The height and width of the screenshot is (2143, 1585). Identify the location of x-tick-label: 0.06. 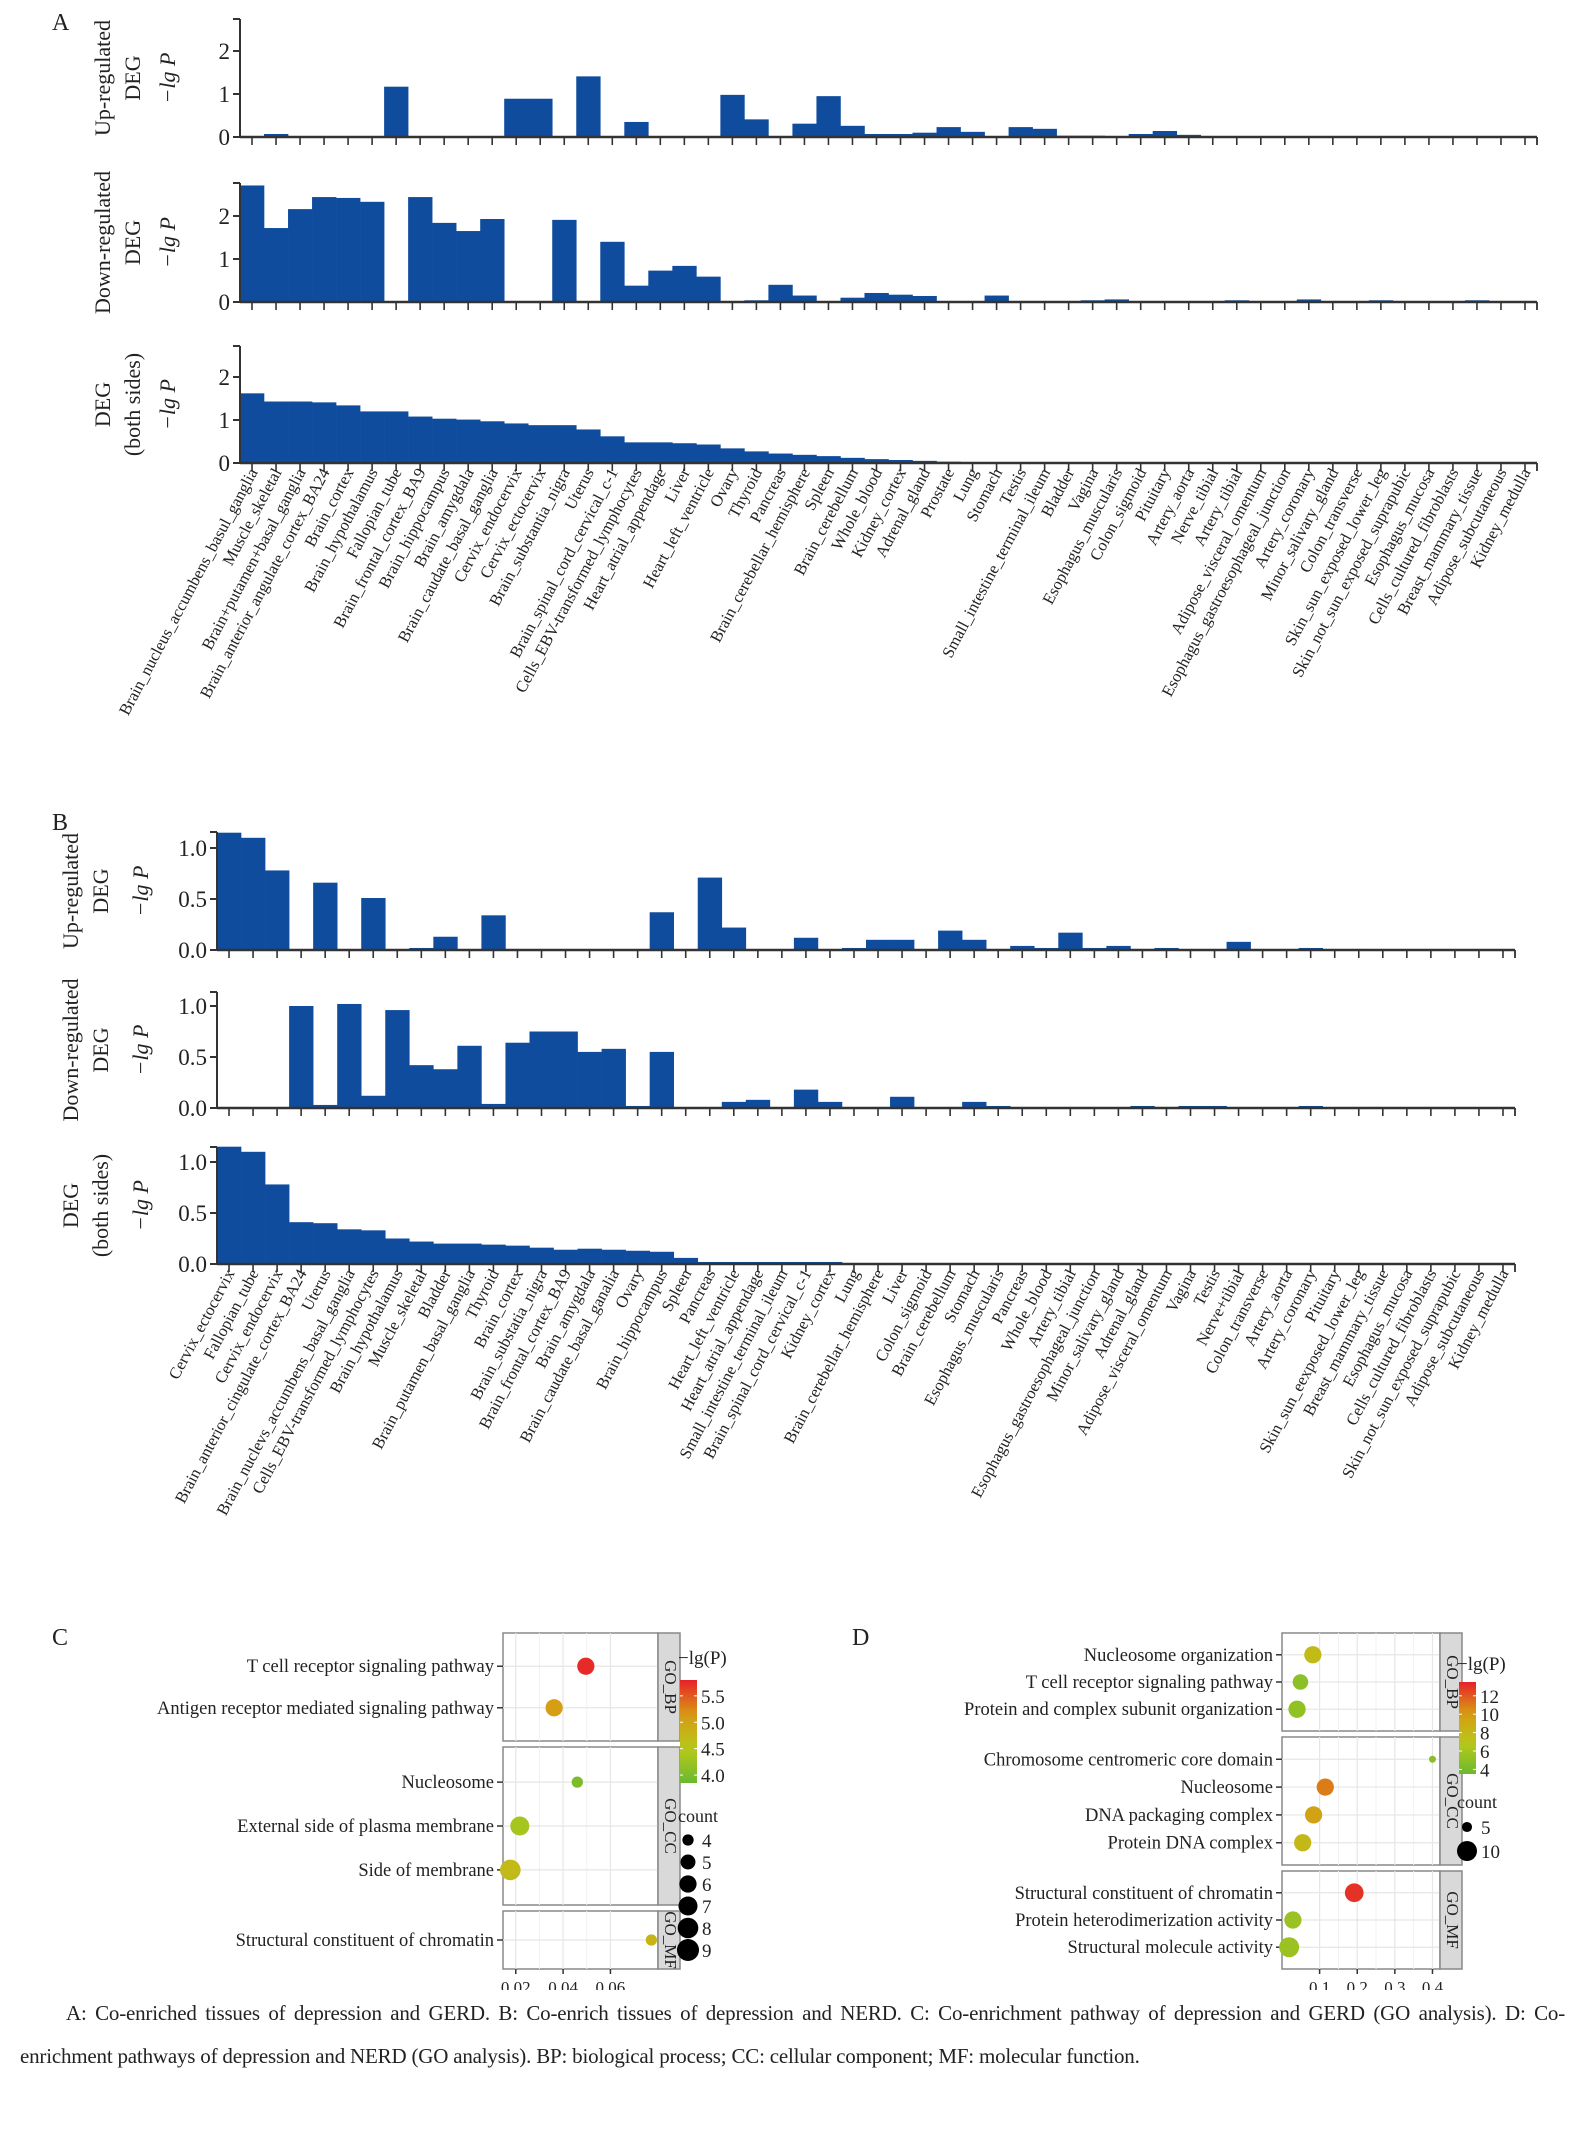
(611, 1984).